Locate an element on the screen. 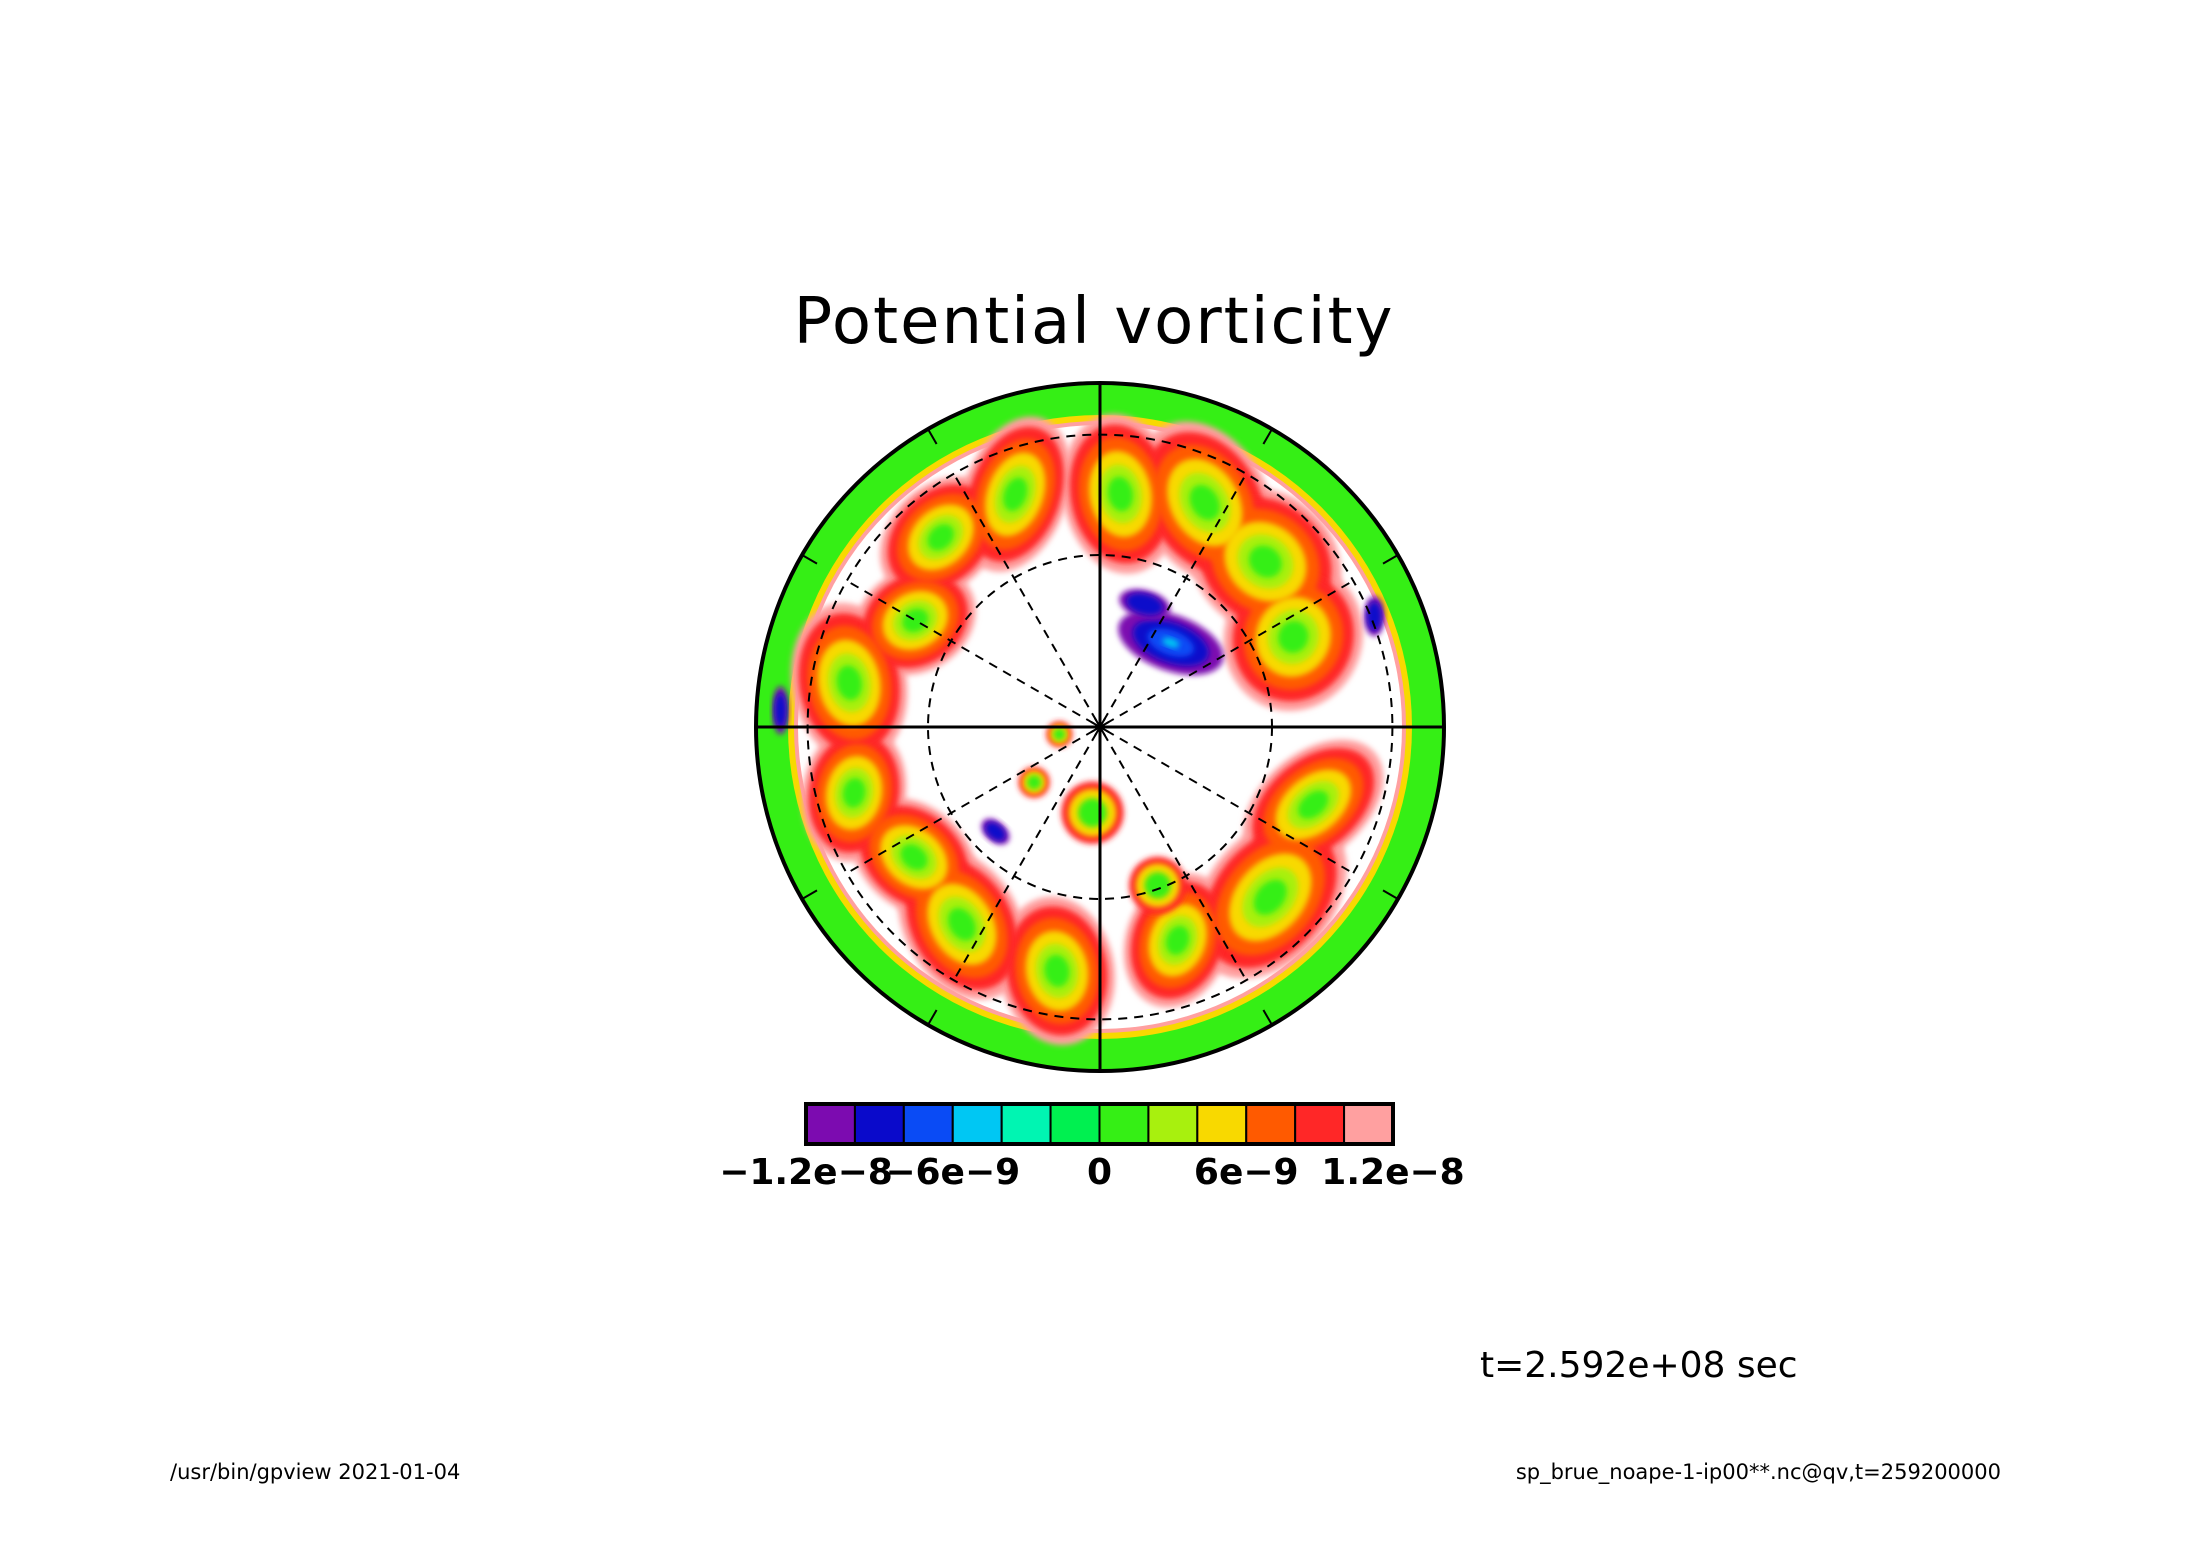  colorbar-tick-label-0: −1.2e−8 is located at coordinates (806, 1172).